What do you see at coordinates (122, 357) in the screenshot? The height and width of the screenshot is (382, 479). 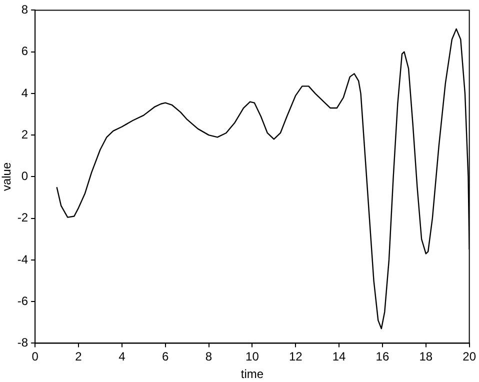 I see `x-tick-label: 4` at bounding box center [122, 357].